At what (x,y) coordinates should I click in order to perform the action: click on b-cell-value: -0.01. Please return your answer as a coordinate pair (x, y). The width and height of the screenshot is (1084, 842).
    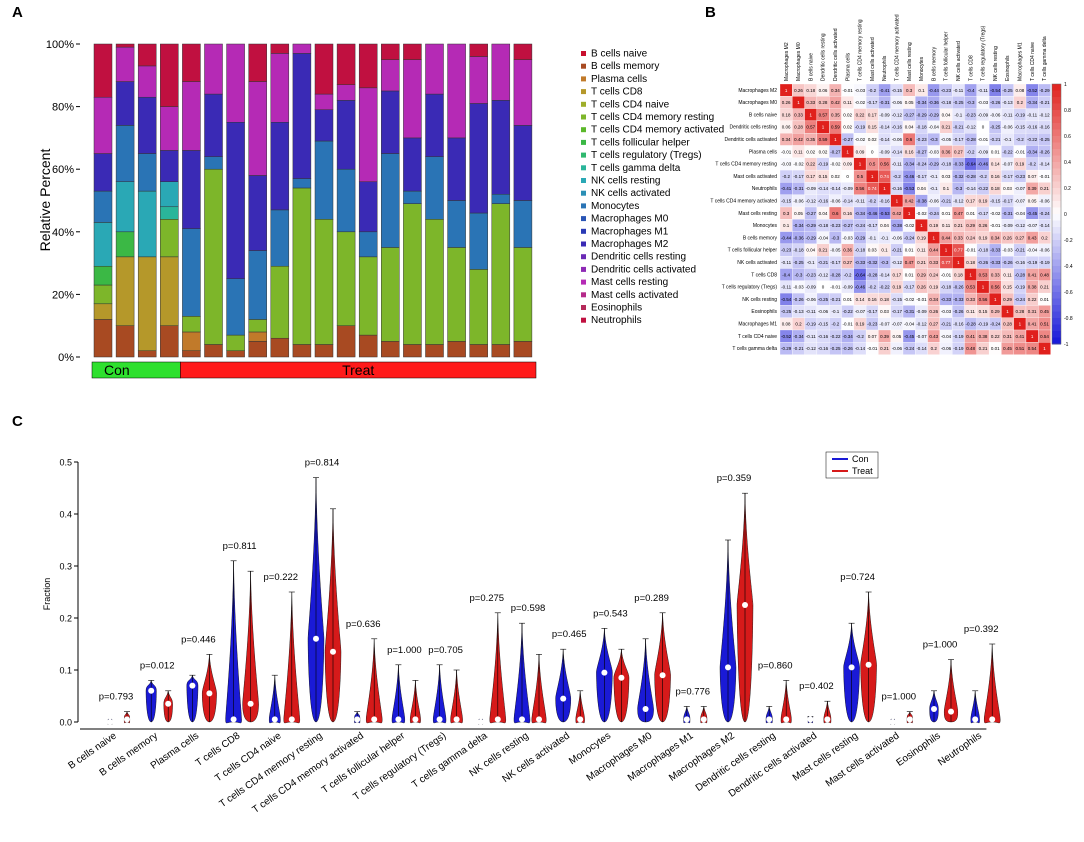
    Looking at the image, I should click on (983, 139).